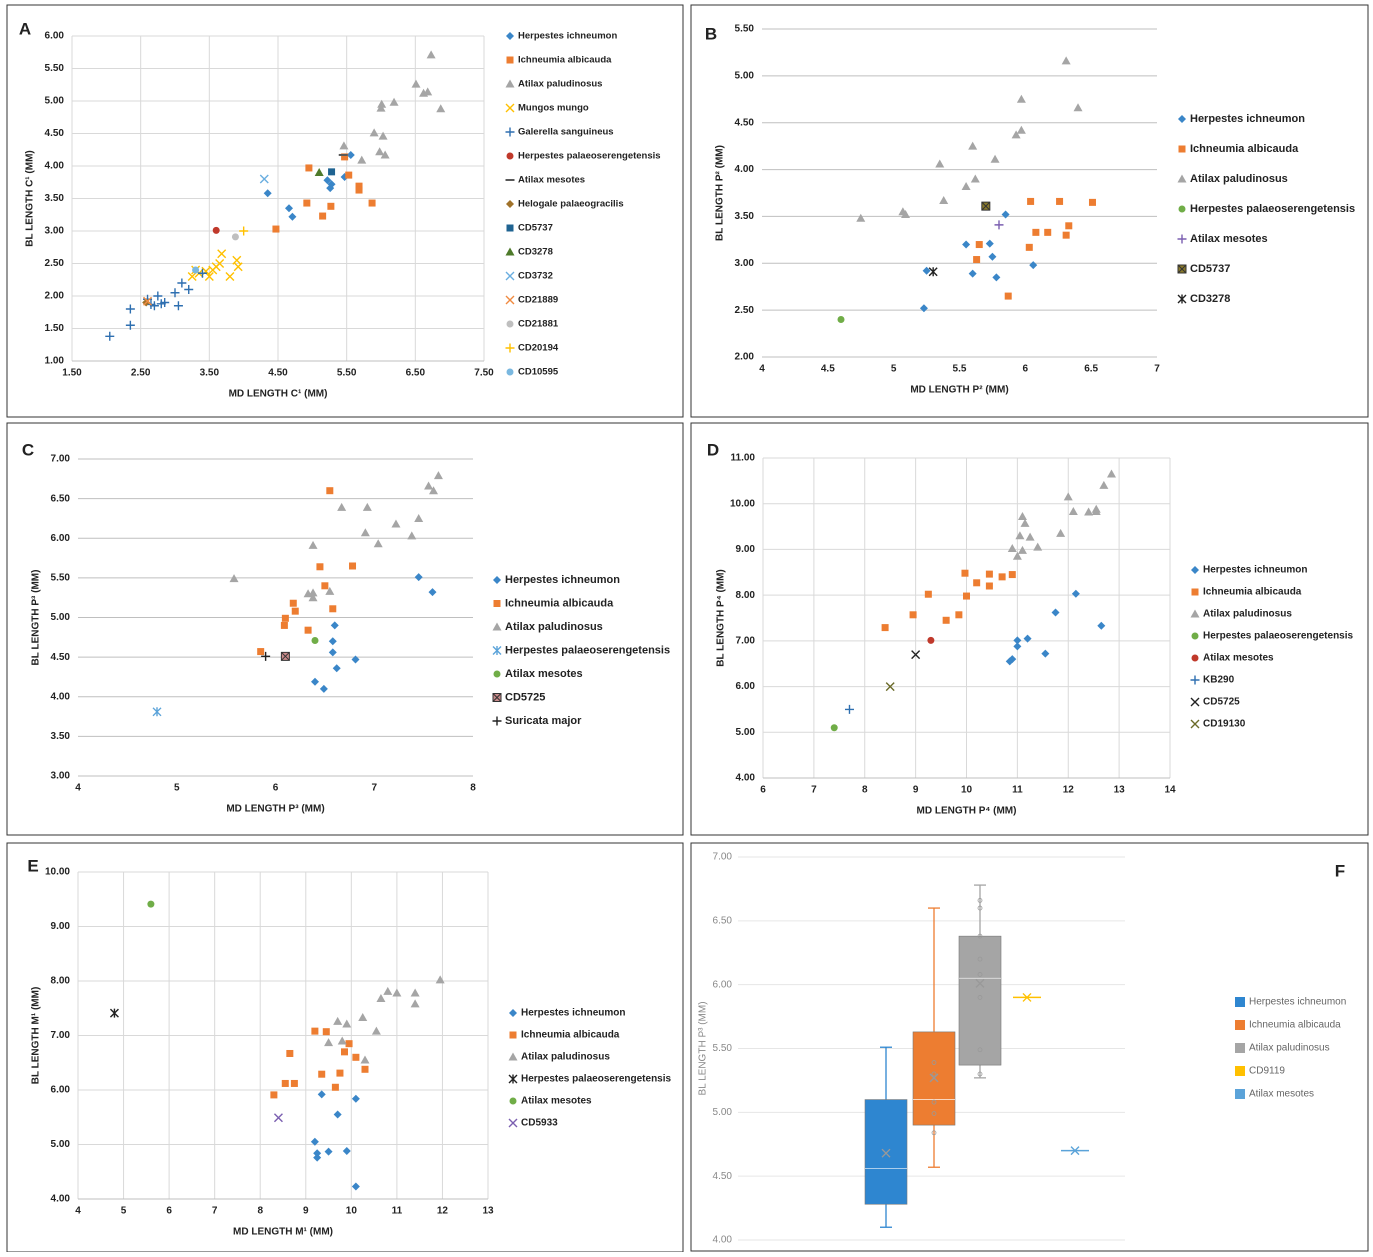  What do you see at coordinates (1069, 790) in the screenshot?
I see `x-tick-label: 12` at bounding box center [1069, 790].